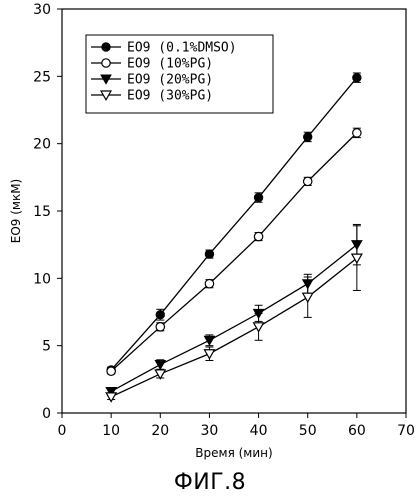 This screenshot has height=499, width=420. I want to click on y-tick-label: 10, so click(42, 279).